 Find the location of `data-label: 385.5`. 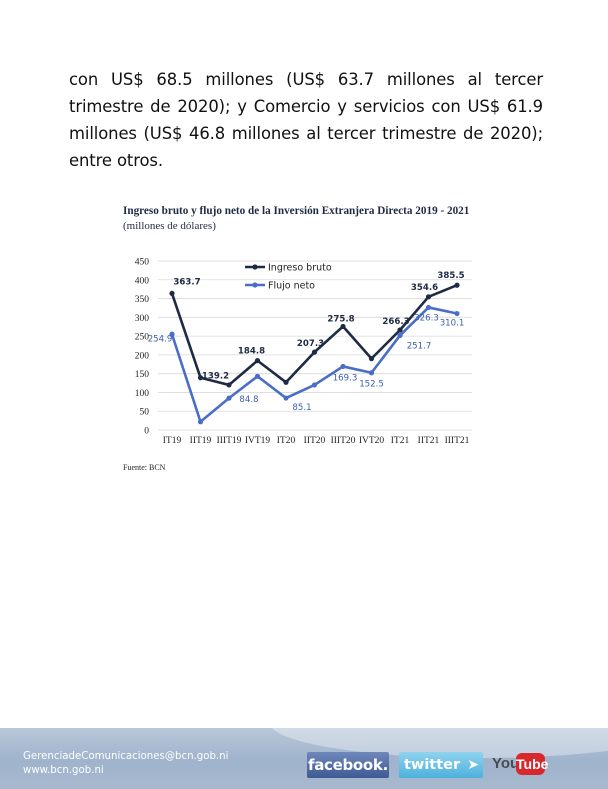

data-label: 385.5 is located at coordinates (450, 276).